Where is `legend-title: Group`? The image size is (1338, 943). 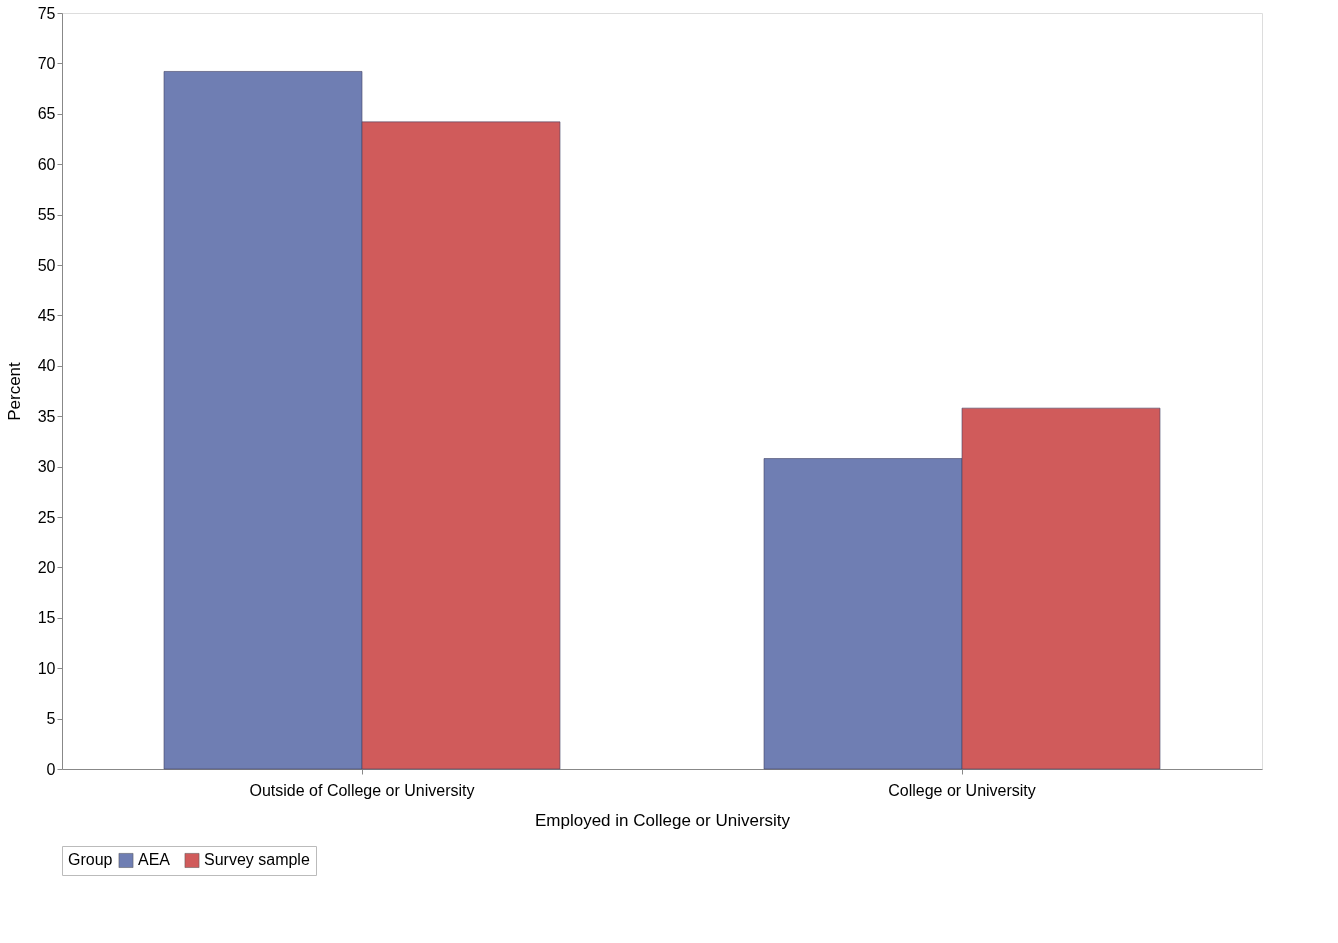 legend-title: Group is located at coordinates (90, 859).